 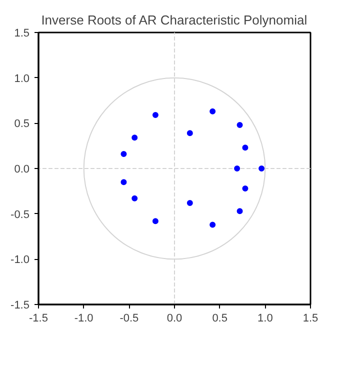 What do you see at coordinates (20, 306) in the screenshot?
I see `y-tick-label: -1.5` at bounding box center [20, 306].